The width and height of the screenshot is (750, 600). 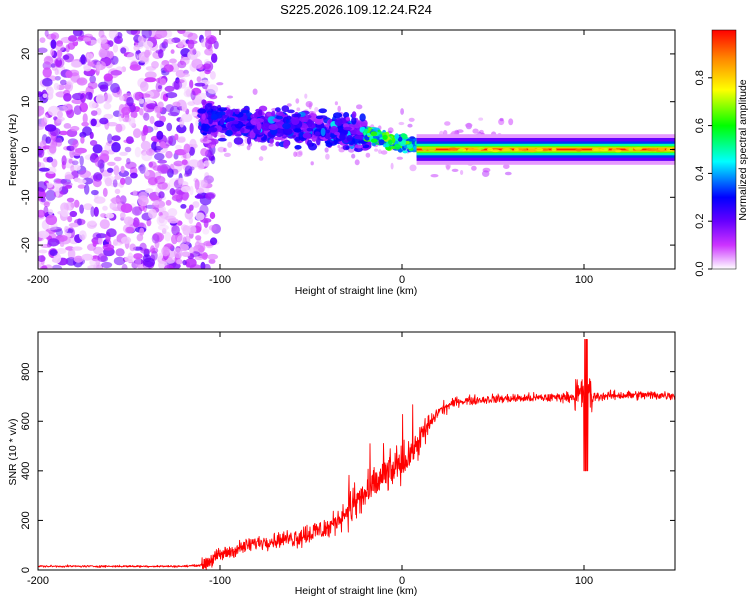 What do you see at coordinates (356, 291) in the screenshot?
I see `spectrogram-x-axis-label: Height of straight line (km)` at bounding box center [356, 291].